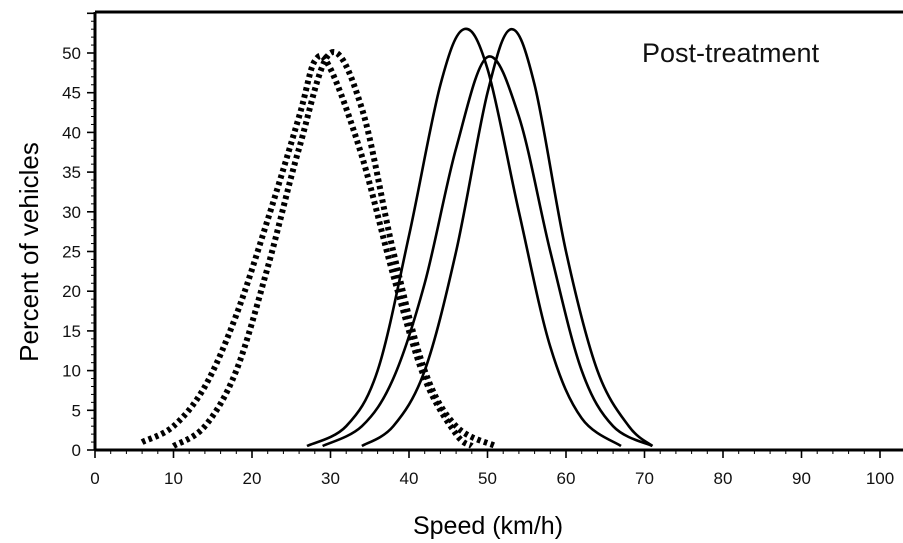 This screenshot has height=543, width=903. Describe the element at coordinates (76, 410) in the screenshot. I see `y-tick-label: 5` at that location.